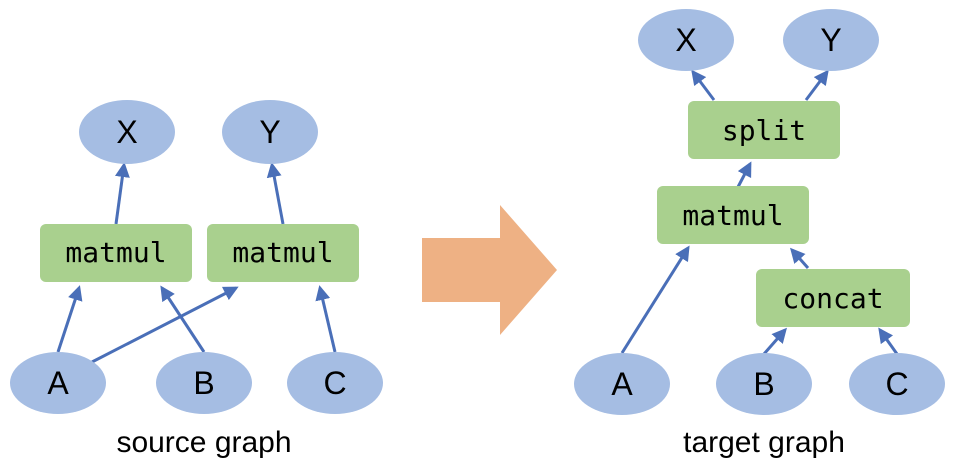  I want to click on source-edge-matmul2-to-y, so click(277, 194).